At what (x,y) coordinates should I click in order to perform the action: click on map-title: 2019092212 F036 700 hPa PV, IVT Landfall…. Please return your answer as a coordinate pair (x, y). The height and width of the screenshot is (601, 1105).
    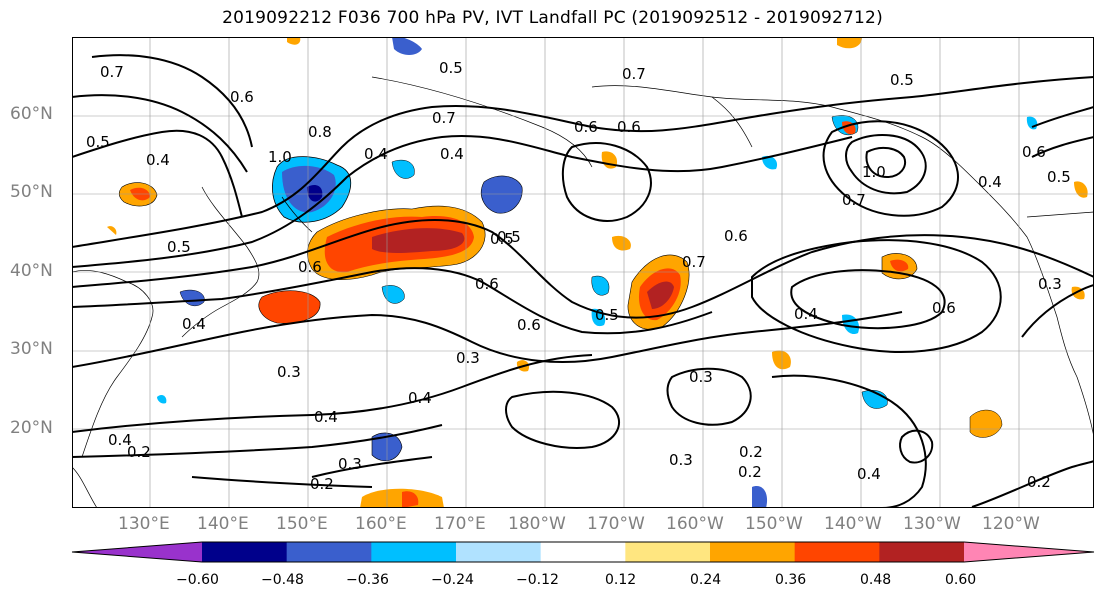
    Looking at the image, I should click on (552, 18).